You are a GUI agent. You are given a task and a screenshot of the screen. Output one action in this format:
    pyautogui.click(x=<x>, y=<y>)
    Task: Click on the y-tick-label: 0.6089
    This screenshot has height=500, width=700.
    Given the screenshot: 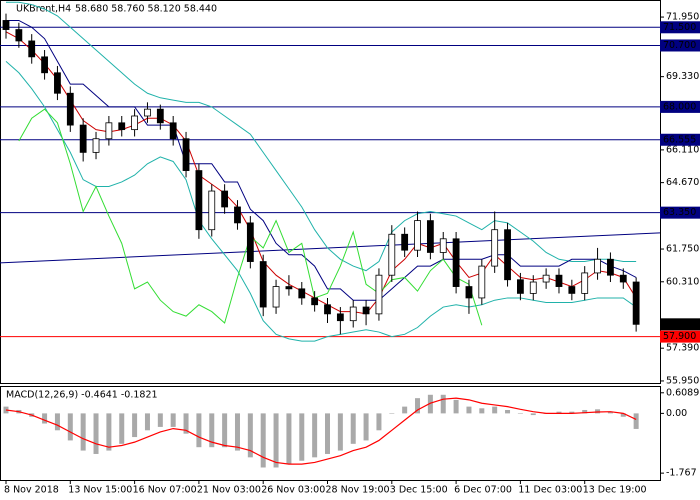 What is the action you would take?
    pyautogui.click(x=682, y=392)
    